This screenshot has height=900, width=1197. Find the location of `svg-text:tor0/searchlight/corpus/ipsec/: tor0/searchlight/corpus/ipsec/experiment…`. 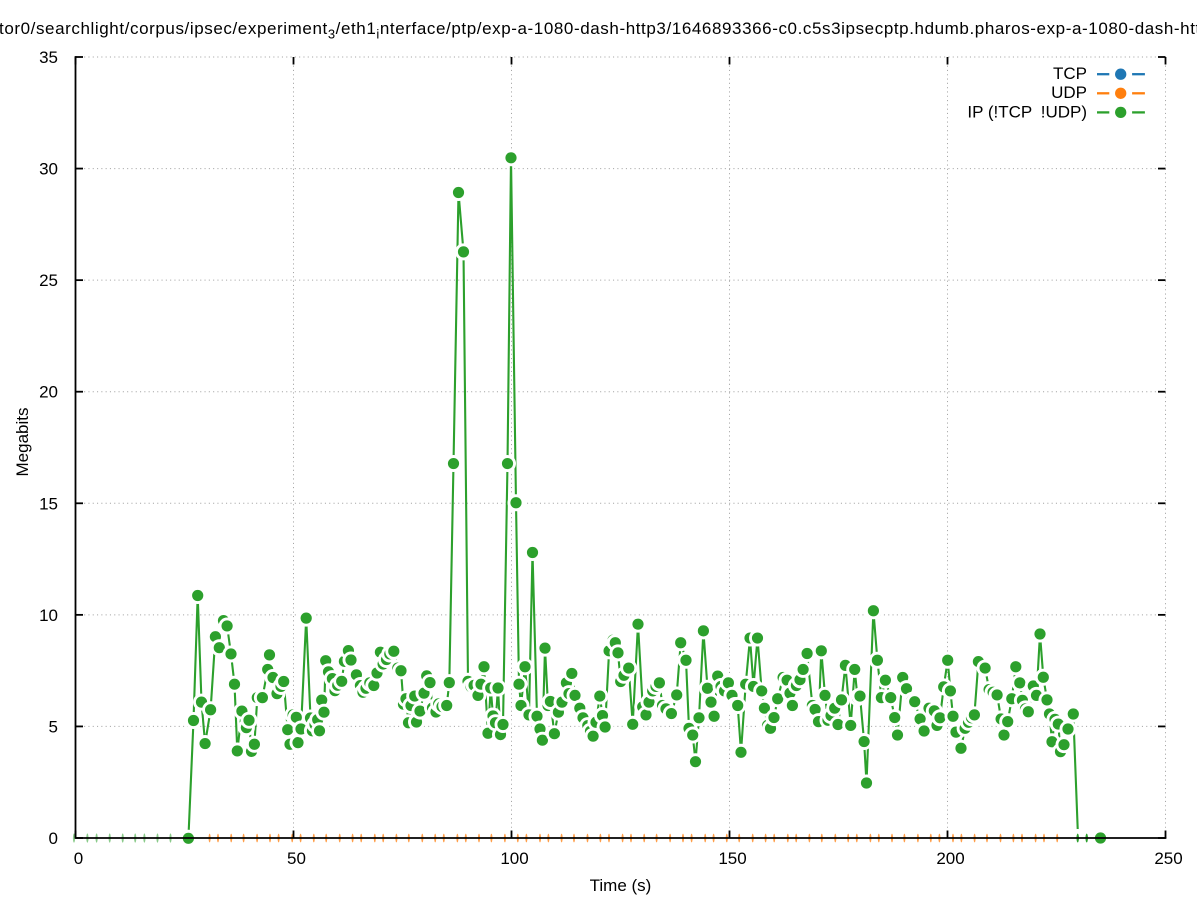

svg-text:tor0/searchlight/corpus/ipsec/: tor0/searchlight/corpus/ipsec/experiment… is located at coordinates (598, 30).